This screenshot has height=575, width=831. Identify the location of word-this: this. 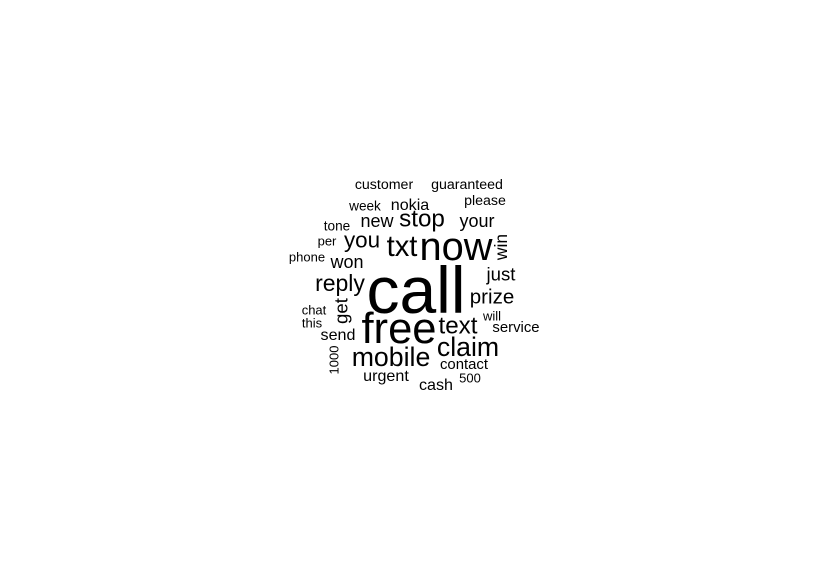
(312, 323).